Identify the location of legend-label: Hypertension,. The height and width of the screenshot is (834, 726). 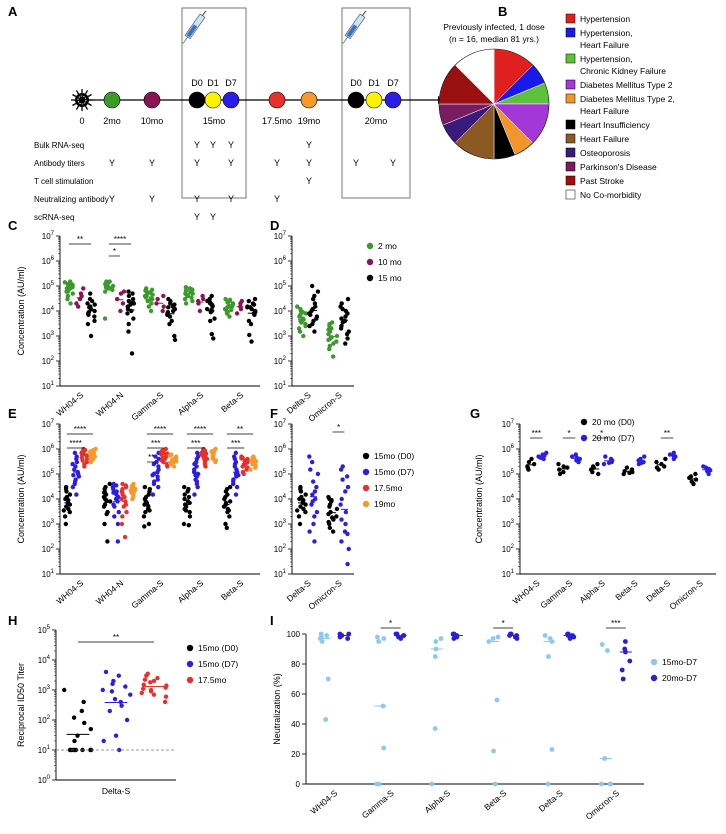
(606, 33).